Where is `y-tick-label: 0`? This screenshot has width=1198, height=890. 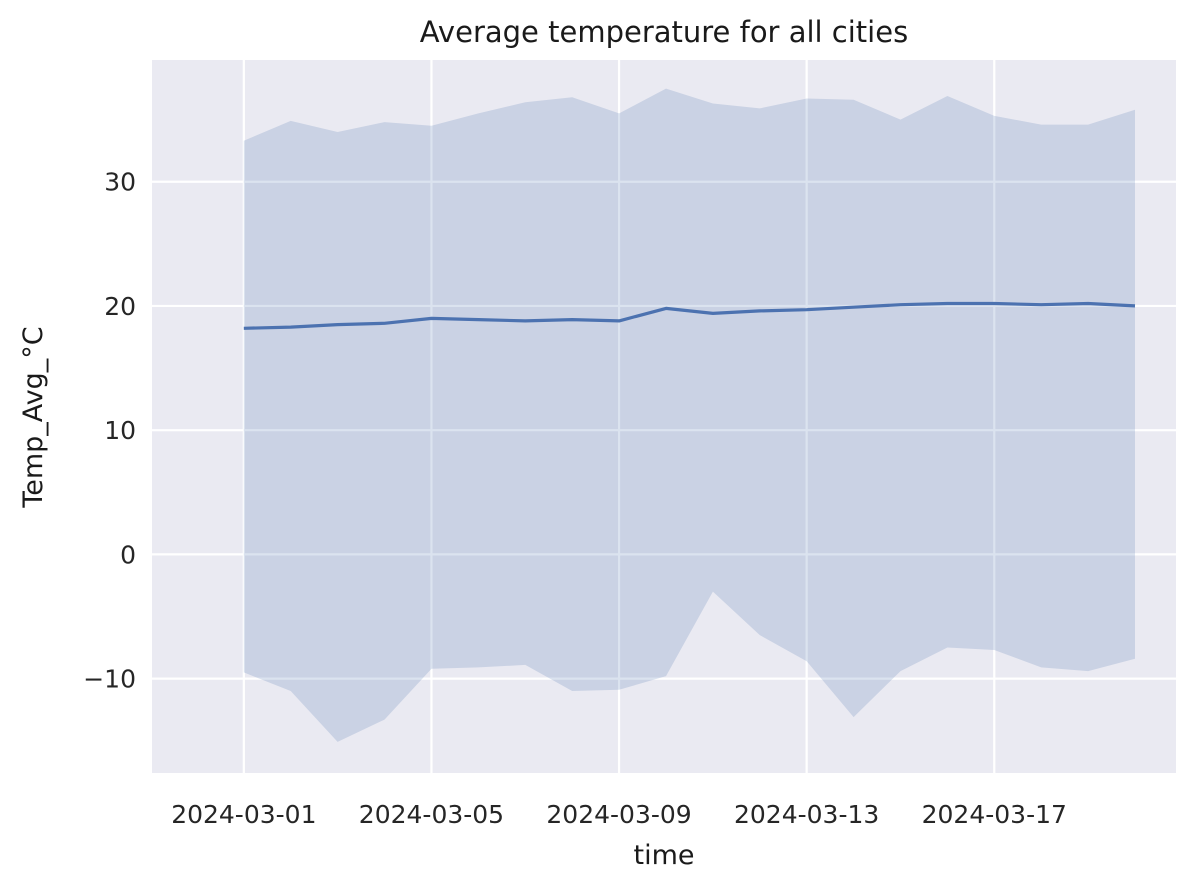
y-tick-label: 0 is located at coordinates (128, 554).